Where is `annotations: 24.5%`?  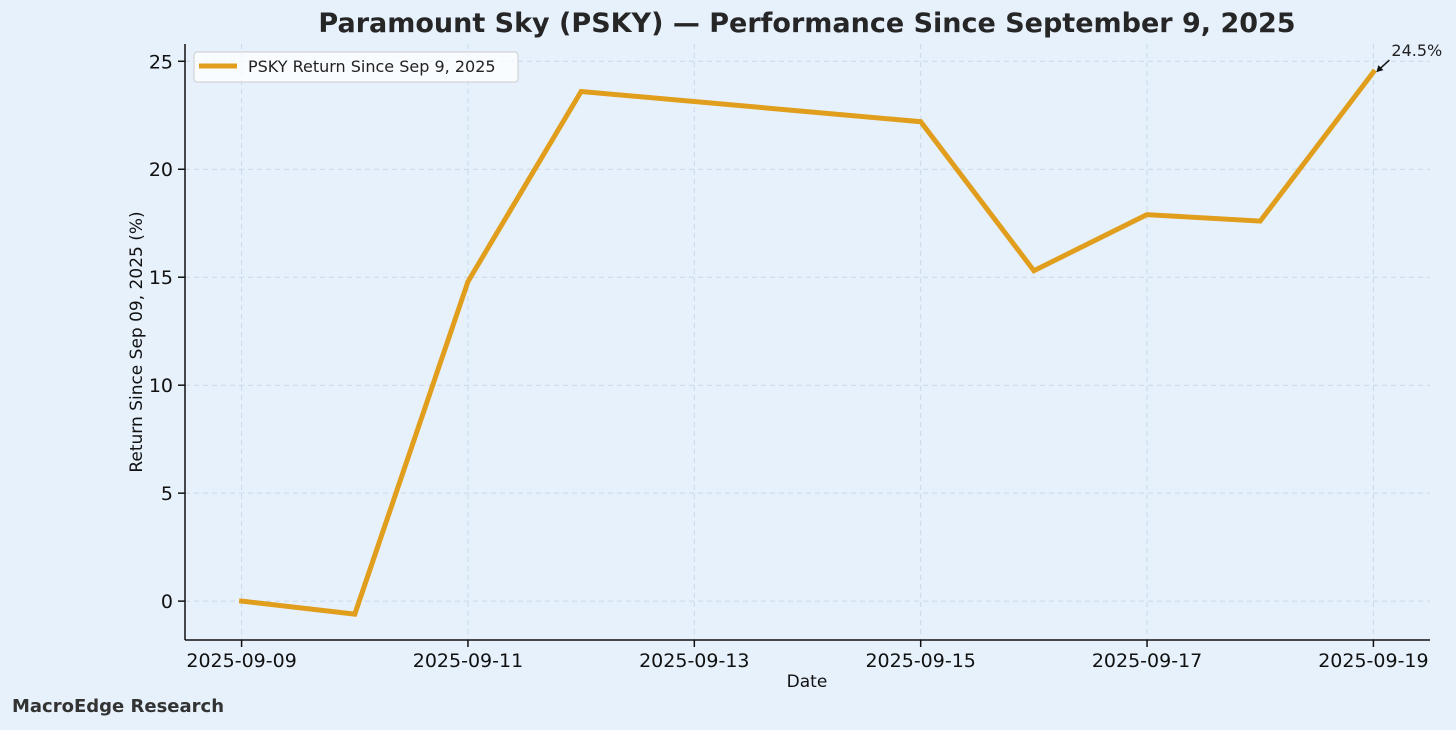 annotations: 24.5% is located at coordinates (1409, 57).